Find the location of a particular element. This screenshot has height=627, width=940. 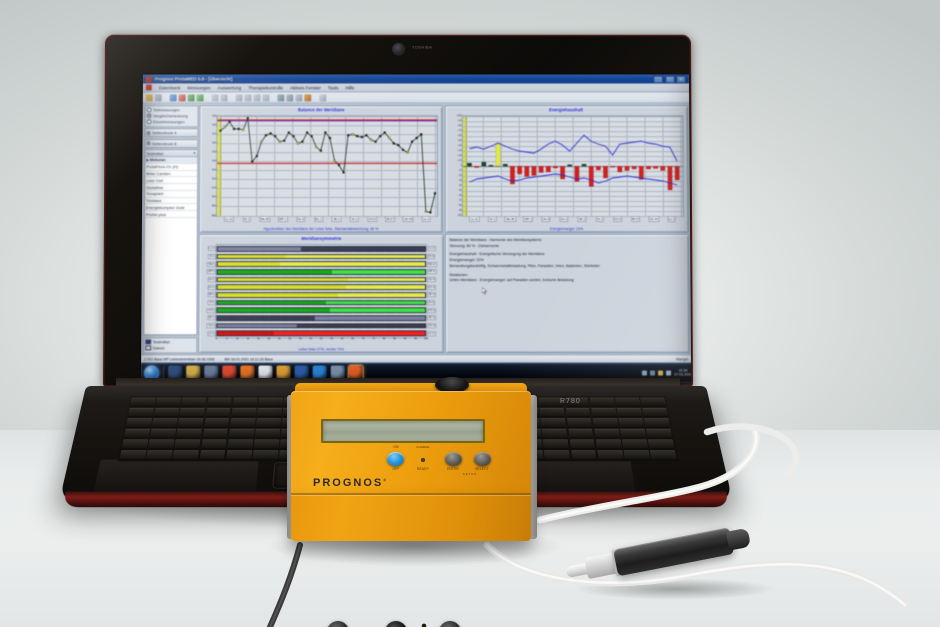

pen-body is located at coordinates (674, 552).